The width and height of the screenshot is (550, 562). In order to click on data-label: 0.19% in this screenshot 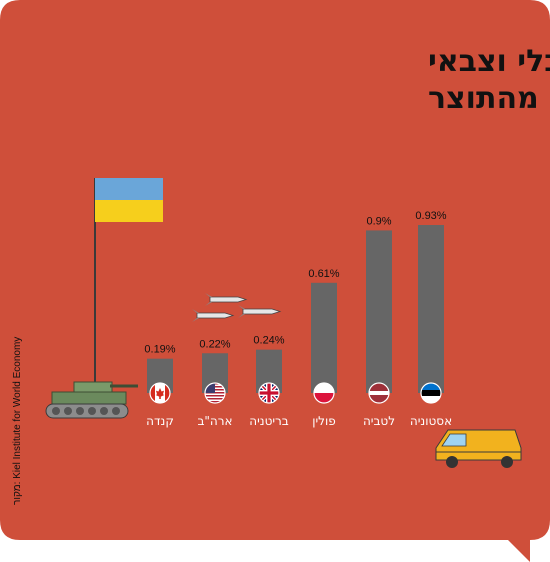, I will do `click(159, 350)`.